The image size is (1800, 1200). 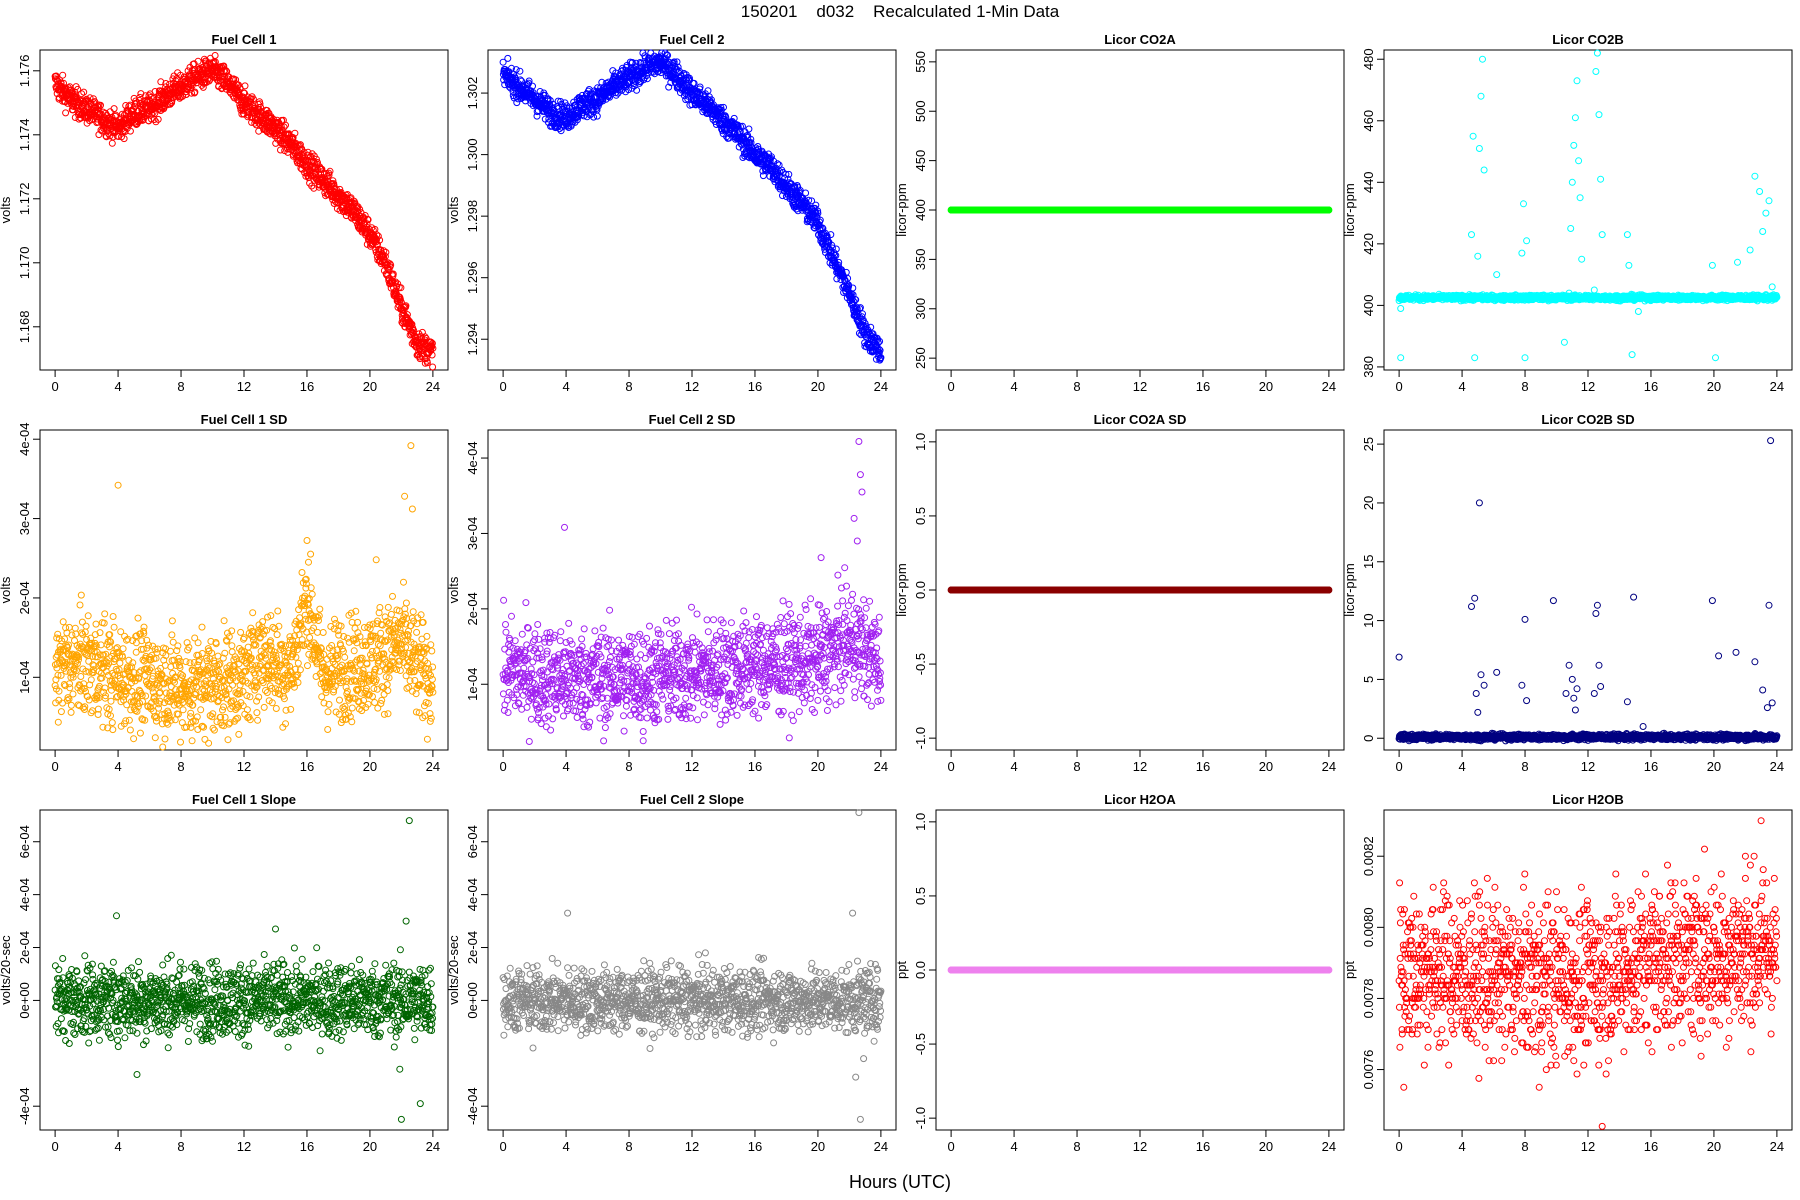 What do you see at coordinates (243, 39) in the screenshot?
I see `panel-title: Fuel Cell 1` at bounding box center [243, 39].